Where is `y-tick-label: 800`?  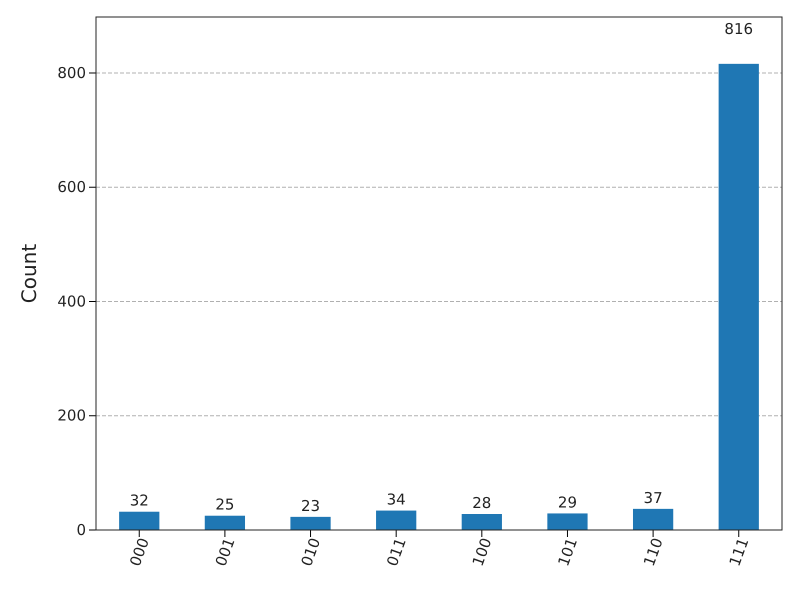
y-tick-label: 800 is located at coordinates (71, 73).